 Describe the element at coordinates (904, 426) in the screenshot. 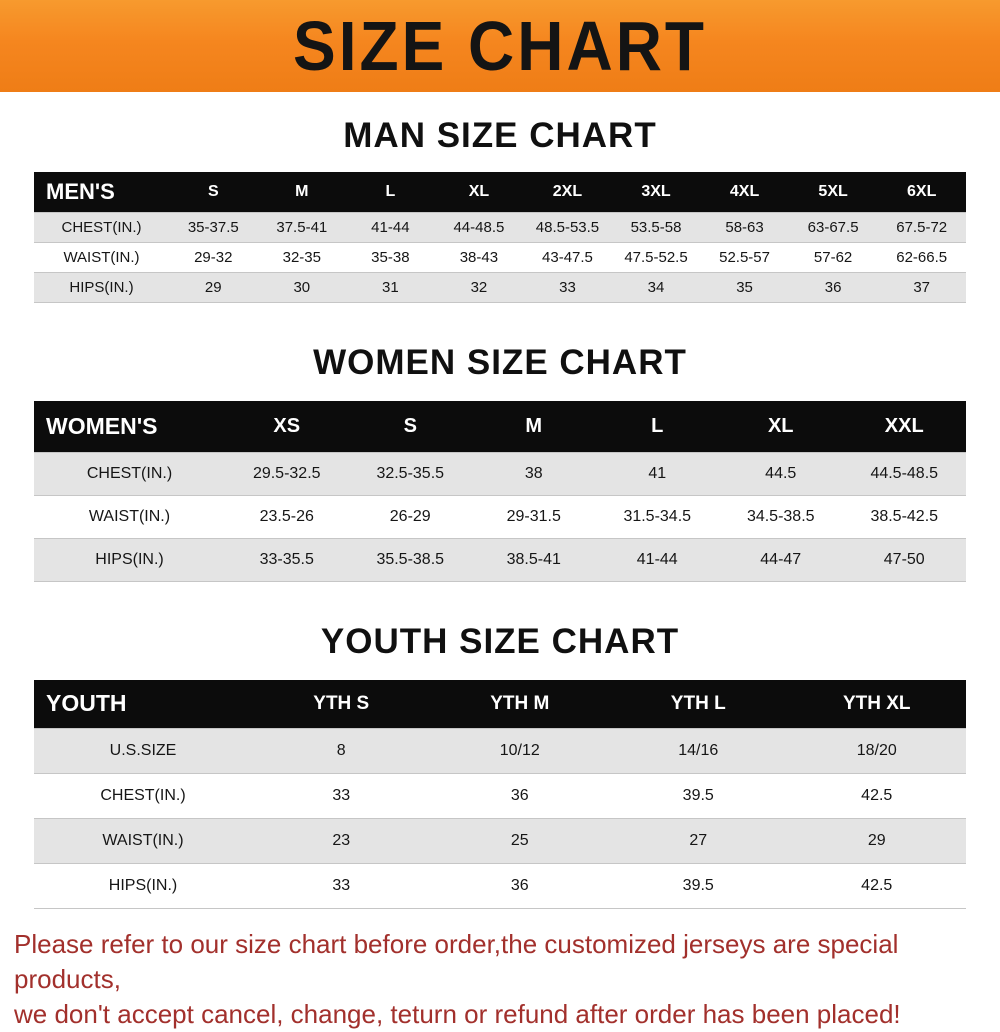

I see `size-column-header: XXL` at that location.